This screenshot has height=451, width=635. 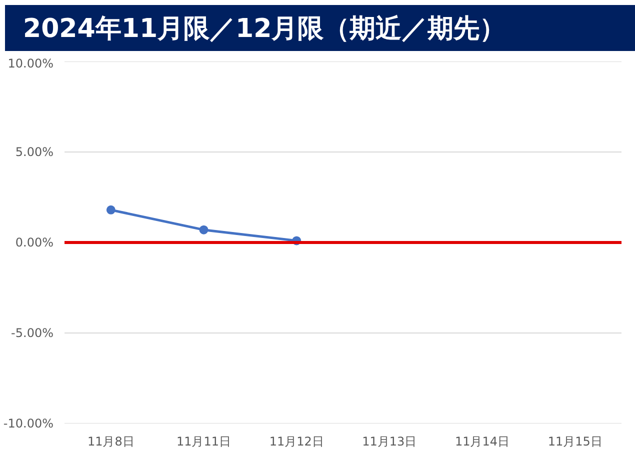 I want to click on y-tick-label: 5.00%, so click(x=34, y=152).